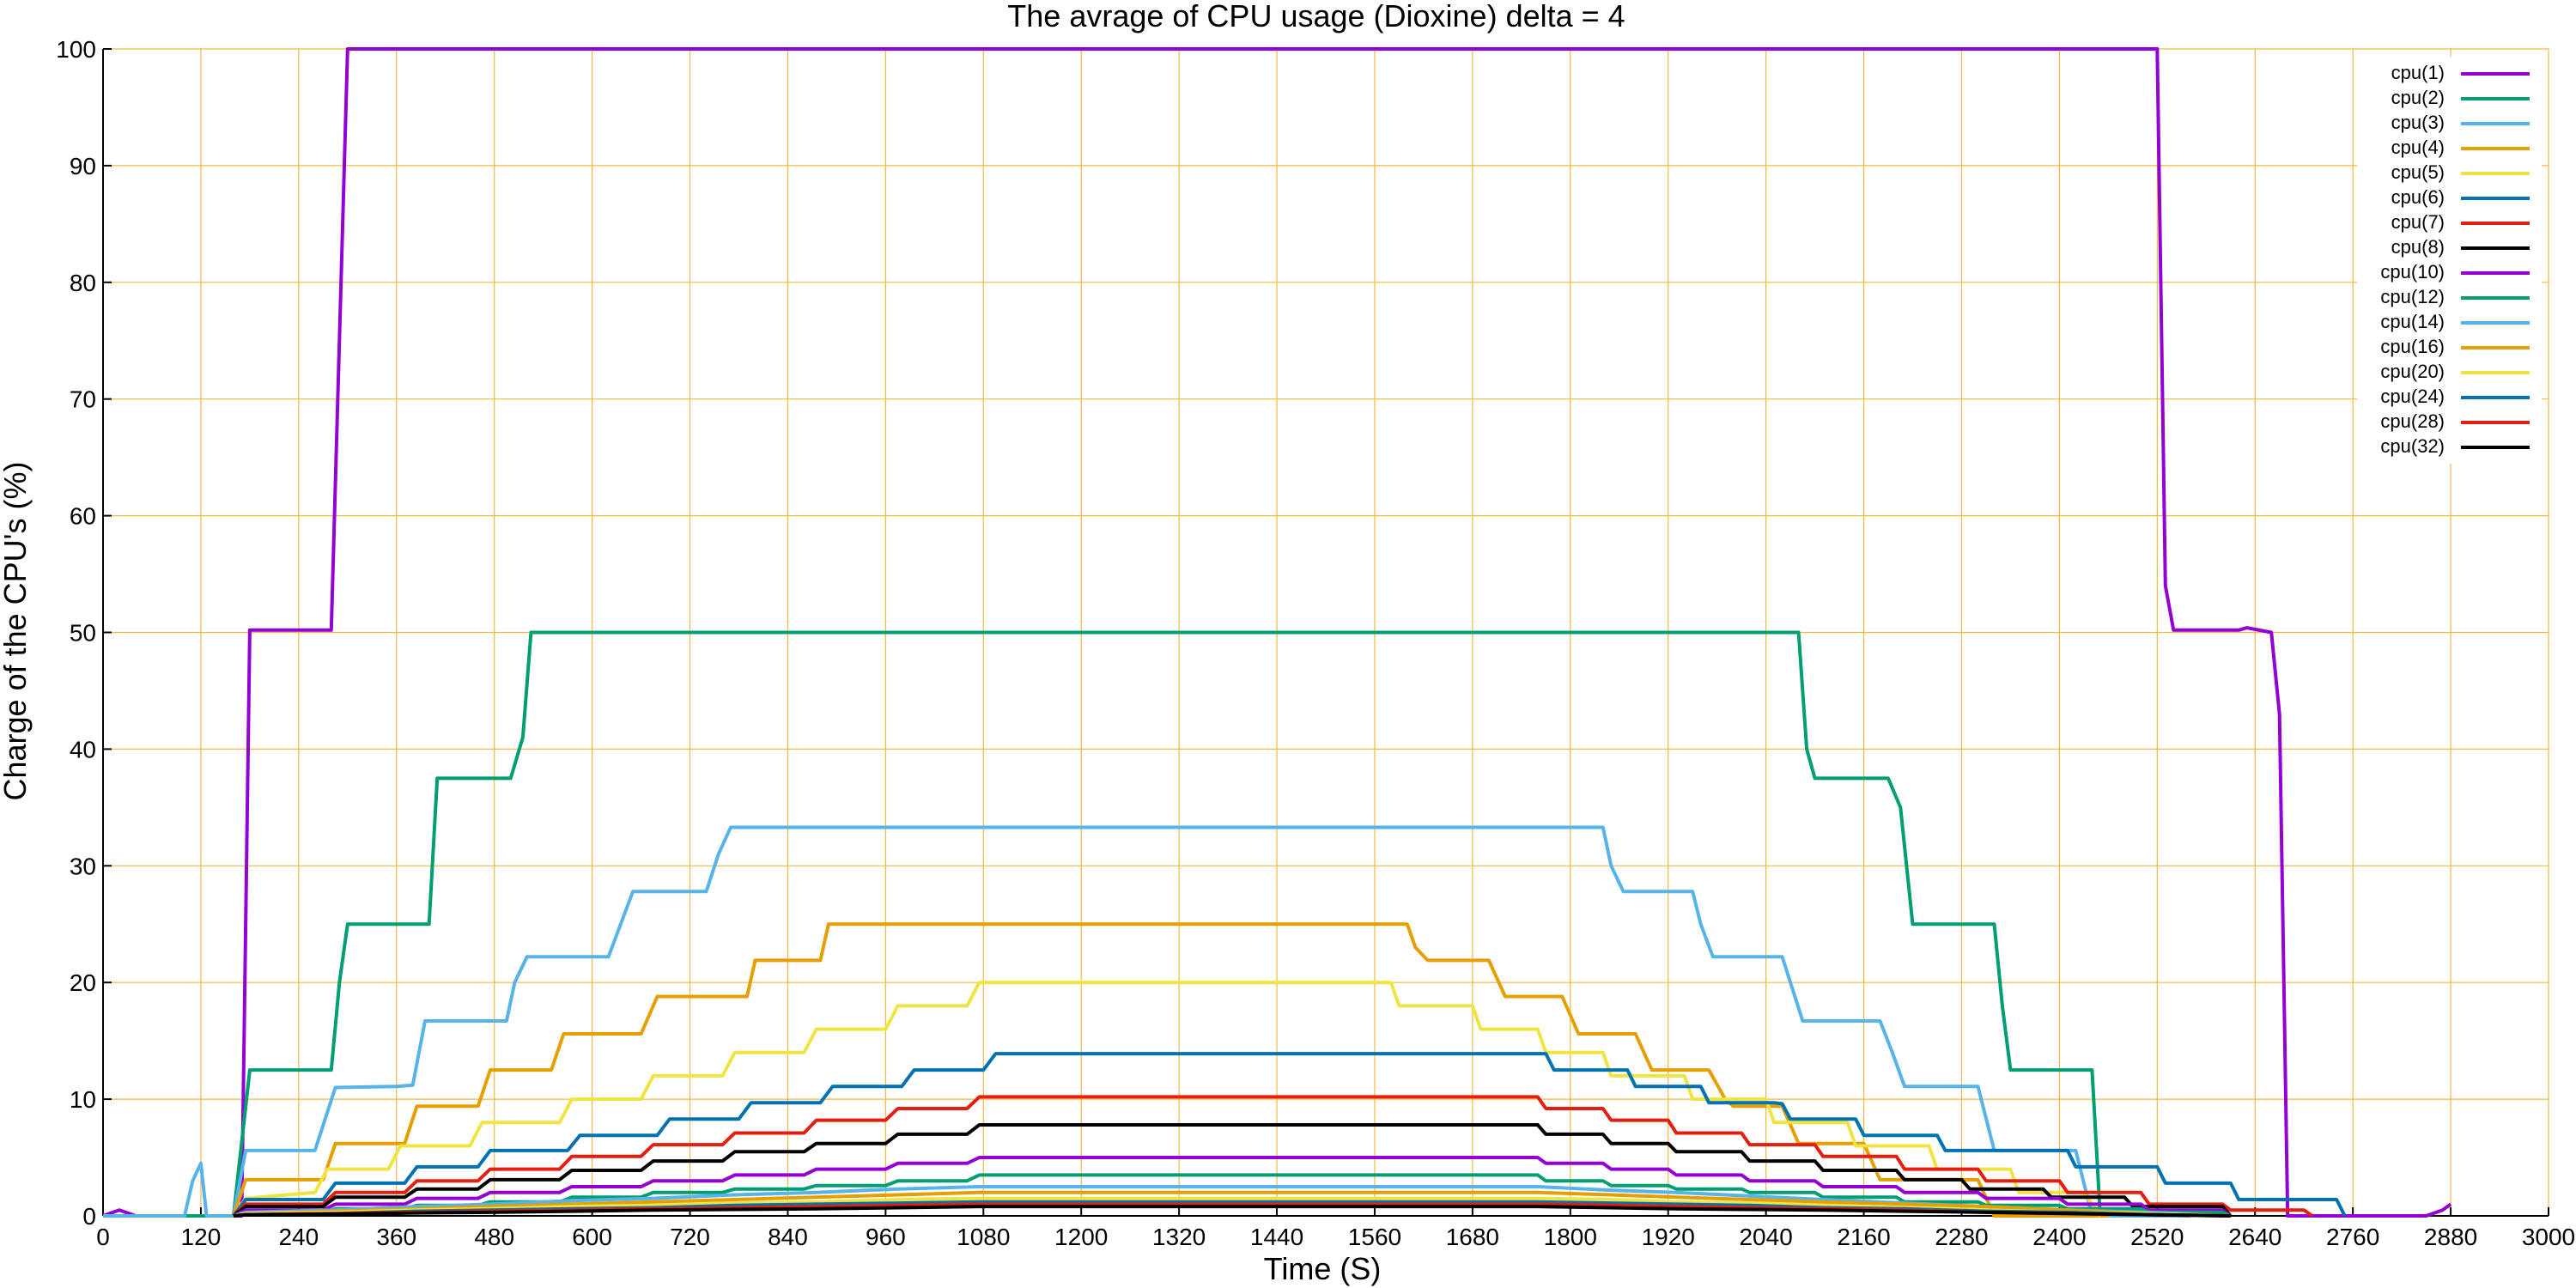 The width and height of the screenshot is (2576, 1288). What do you see at coordinates (2548, 1237) in the screenshot?
I see `x-tick-label: 3000` at bounding box center [2548, 1237].